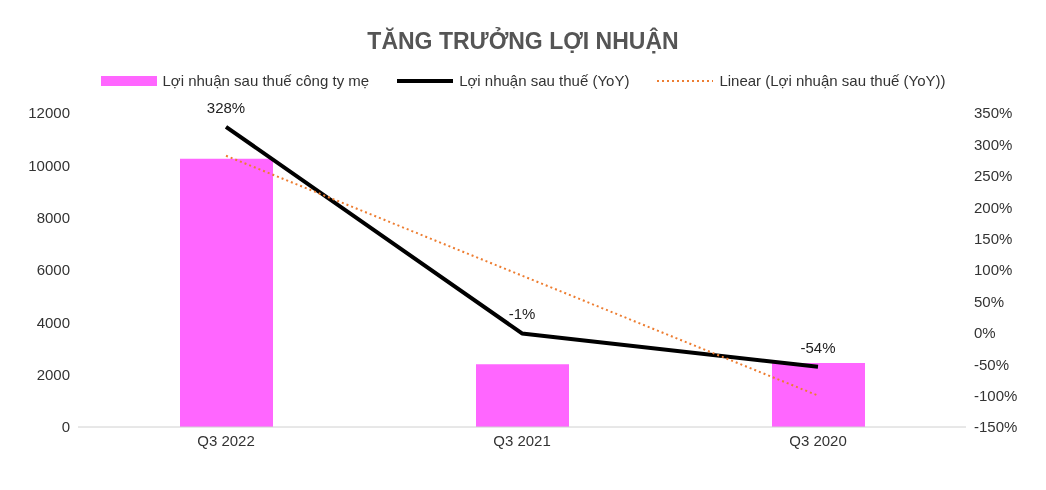 The width and height of the screenshot is (1046, 490). Describe the element at coordinates (832, 80) in the screenshot. I see `legend-label: Linear (Lợi nhuận sau thuế (YoY))` at that location.